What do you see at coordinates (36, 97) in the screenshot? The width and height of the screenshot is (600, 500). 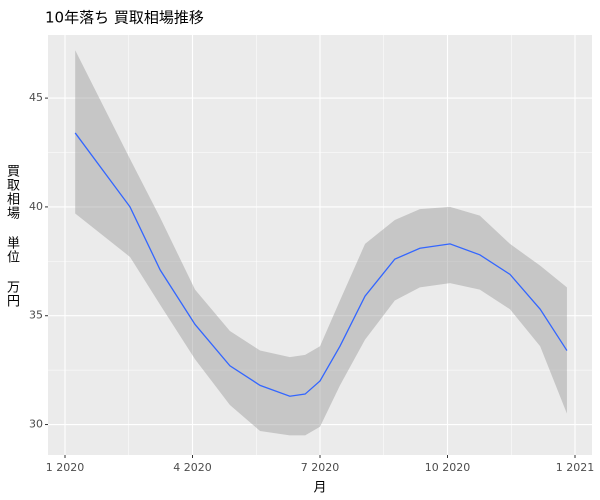 I see `y-tick-label: 45` at bounding box center [36, 97].